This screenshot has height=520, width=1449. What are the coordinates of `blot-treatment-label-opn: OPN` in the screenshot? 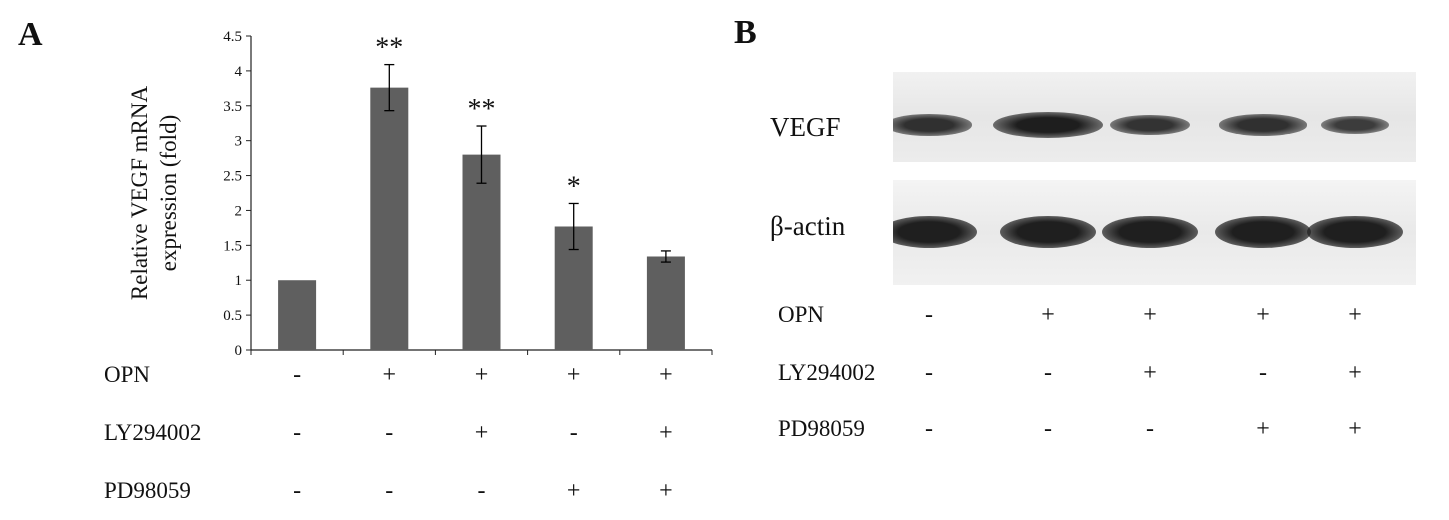 It's located at (801, 314).